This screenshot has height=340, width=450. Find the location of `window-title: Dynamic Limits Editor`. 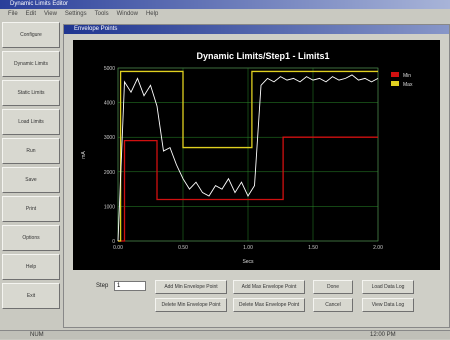

window-title: Dynamic Limits Editor is located at coordinates (39, 4).